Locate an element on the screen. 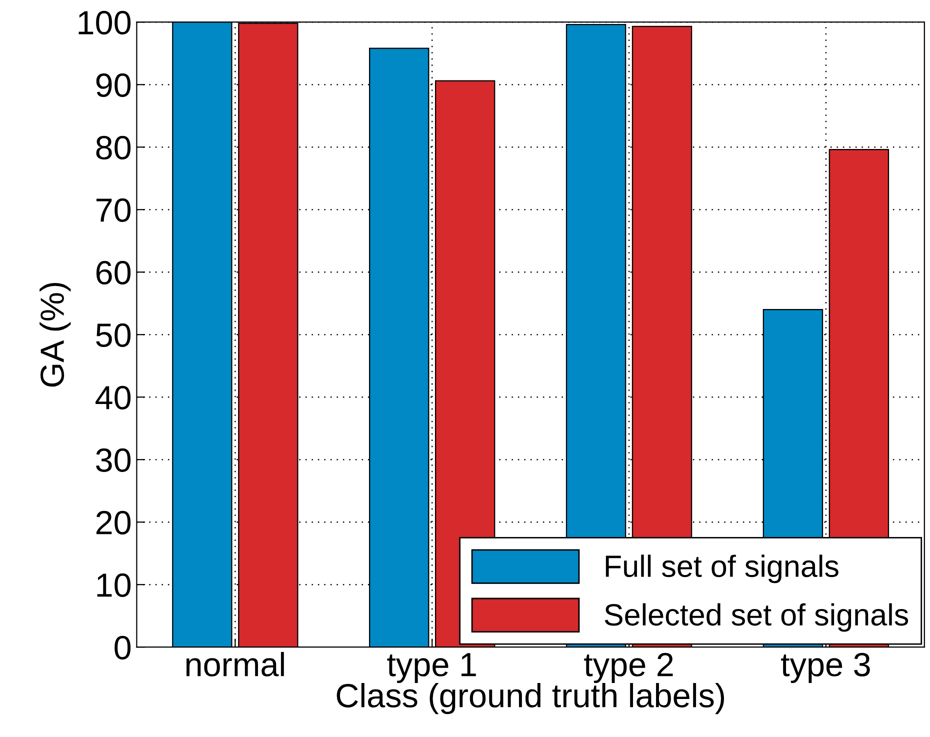 Image resolution: width=930 pixels, height=737 pixels. y-tick-label: 80 is located at coordinates (113, 148).